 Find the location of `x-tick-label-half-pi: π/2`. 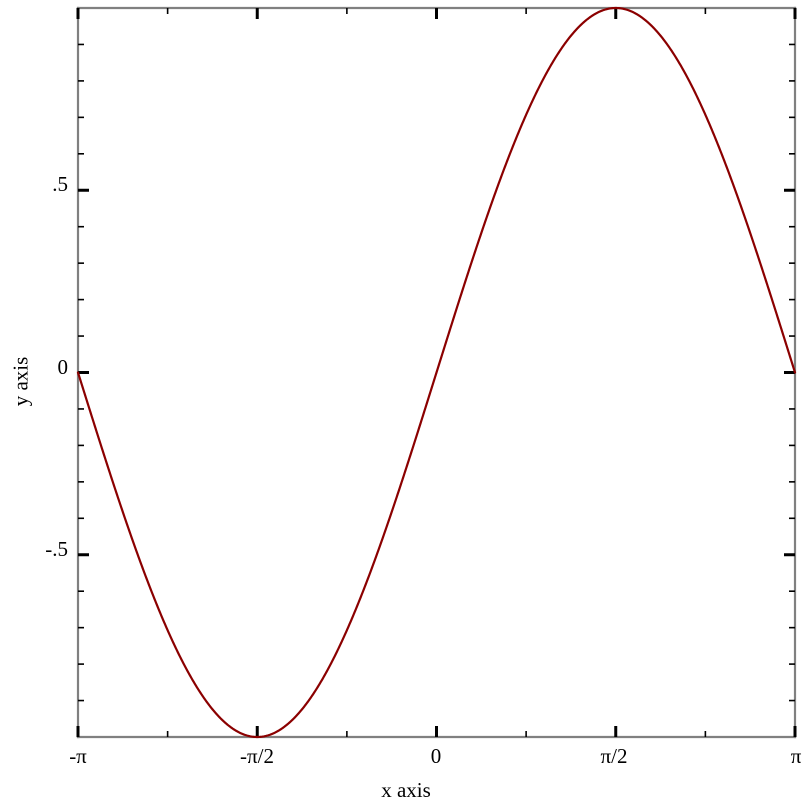

x-tick-label-half-pi: π/2 is located at coordinates (614, 756).